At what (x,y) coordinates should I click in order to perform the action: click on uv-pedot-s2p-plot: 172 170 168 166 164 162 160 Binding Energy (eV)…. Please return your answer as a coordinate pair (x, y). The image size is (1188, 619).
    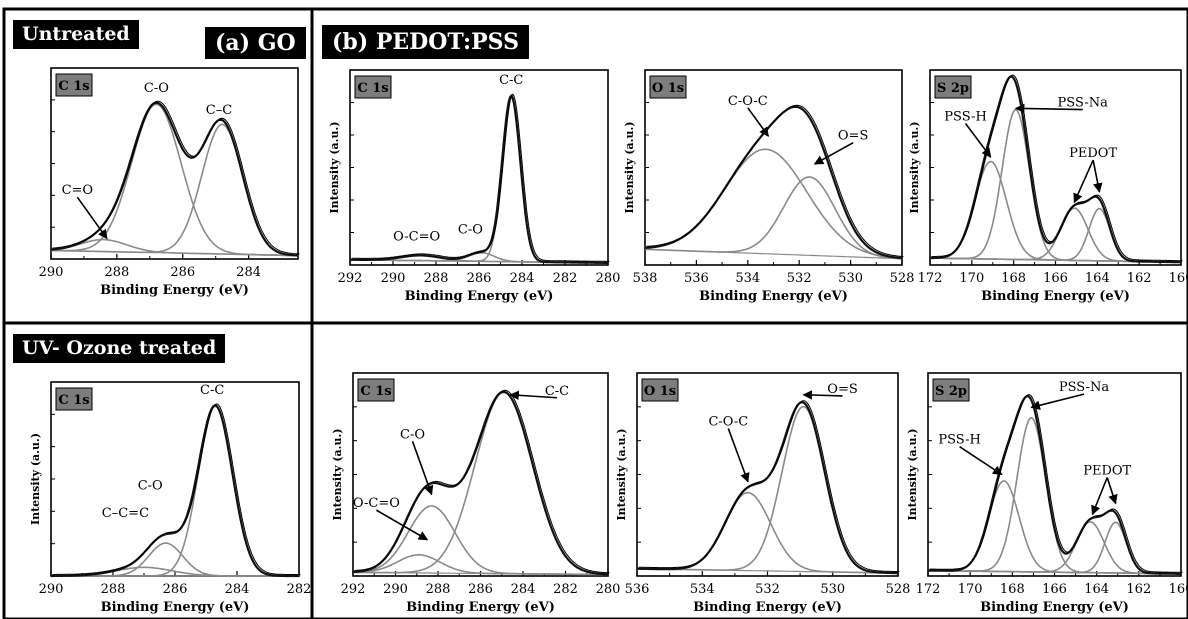
    Looking at the image, I should click on (1047, 493).